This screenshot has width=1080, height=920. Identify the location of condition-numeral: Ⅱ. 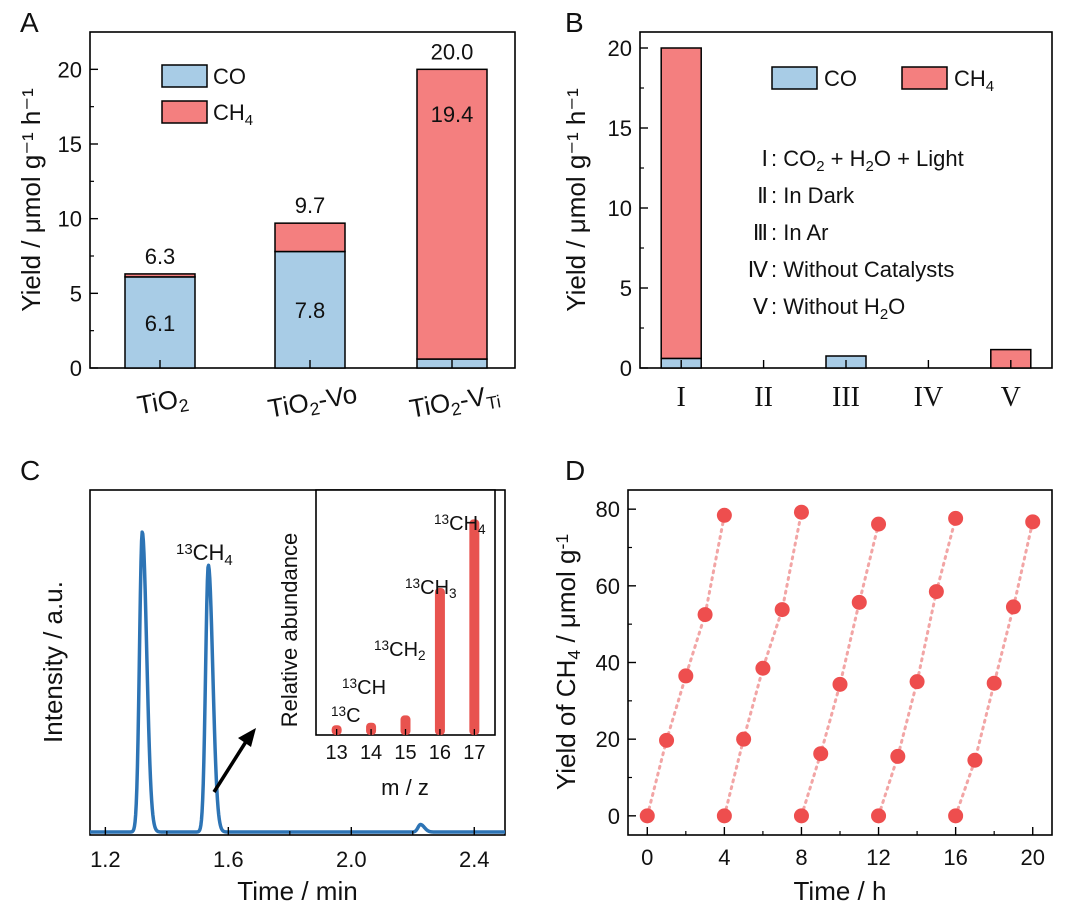
(762, 195).